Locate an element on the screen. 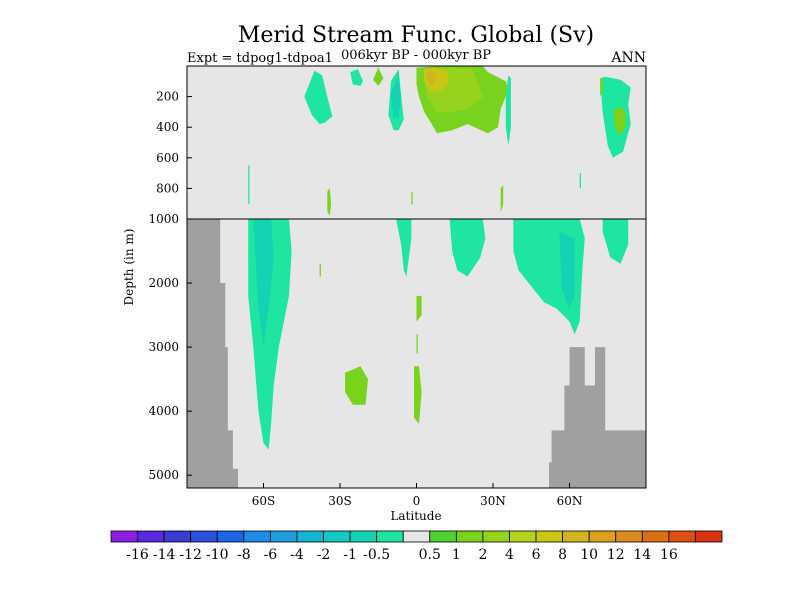 The width and height of the screenshot is (800, 600). season-label: ANN is located at coordinates (628, 58).